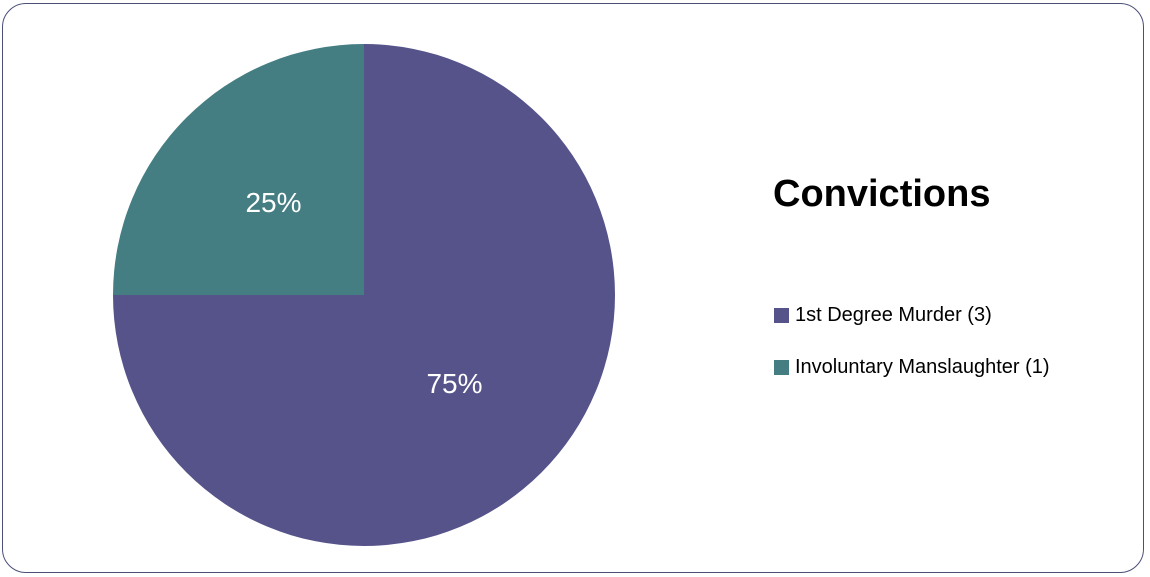 This screenshot has height=577, width=1150. What do you see at coordinates (893, 314) in the screenshot?
I see `legend-label-1st-degree-murder: 1st Degree Murder (3)` at bounding box center [893, 314].